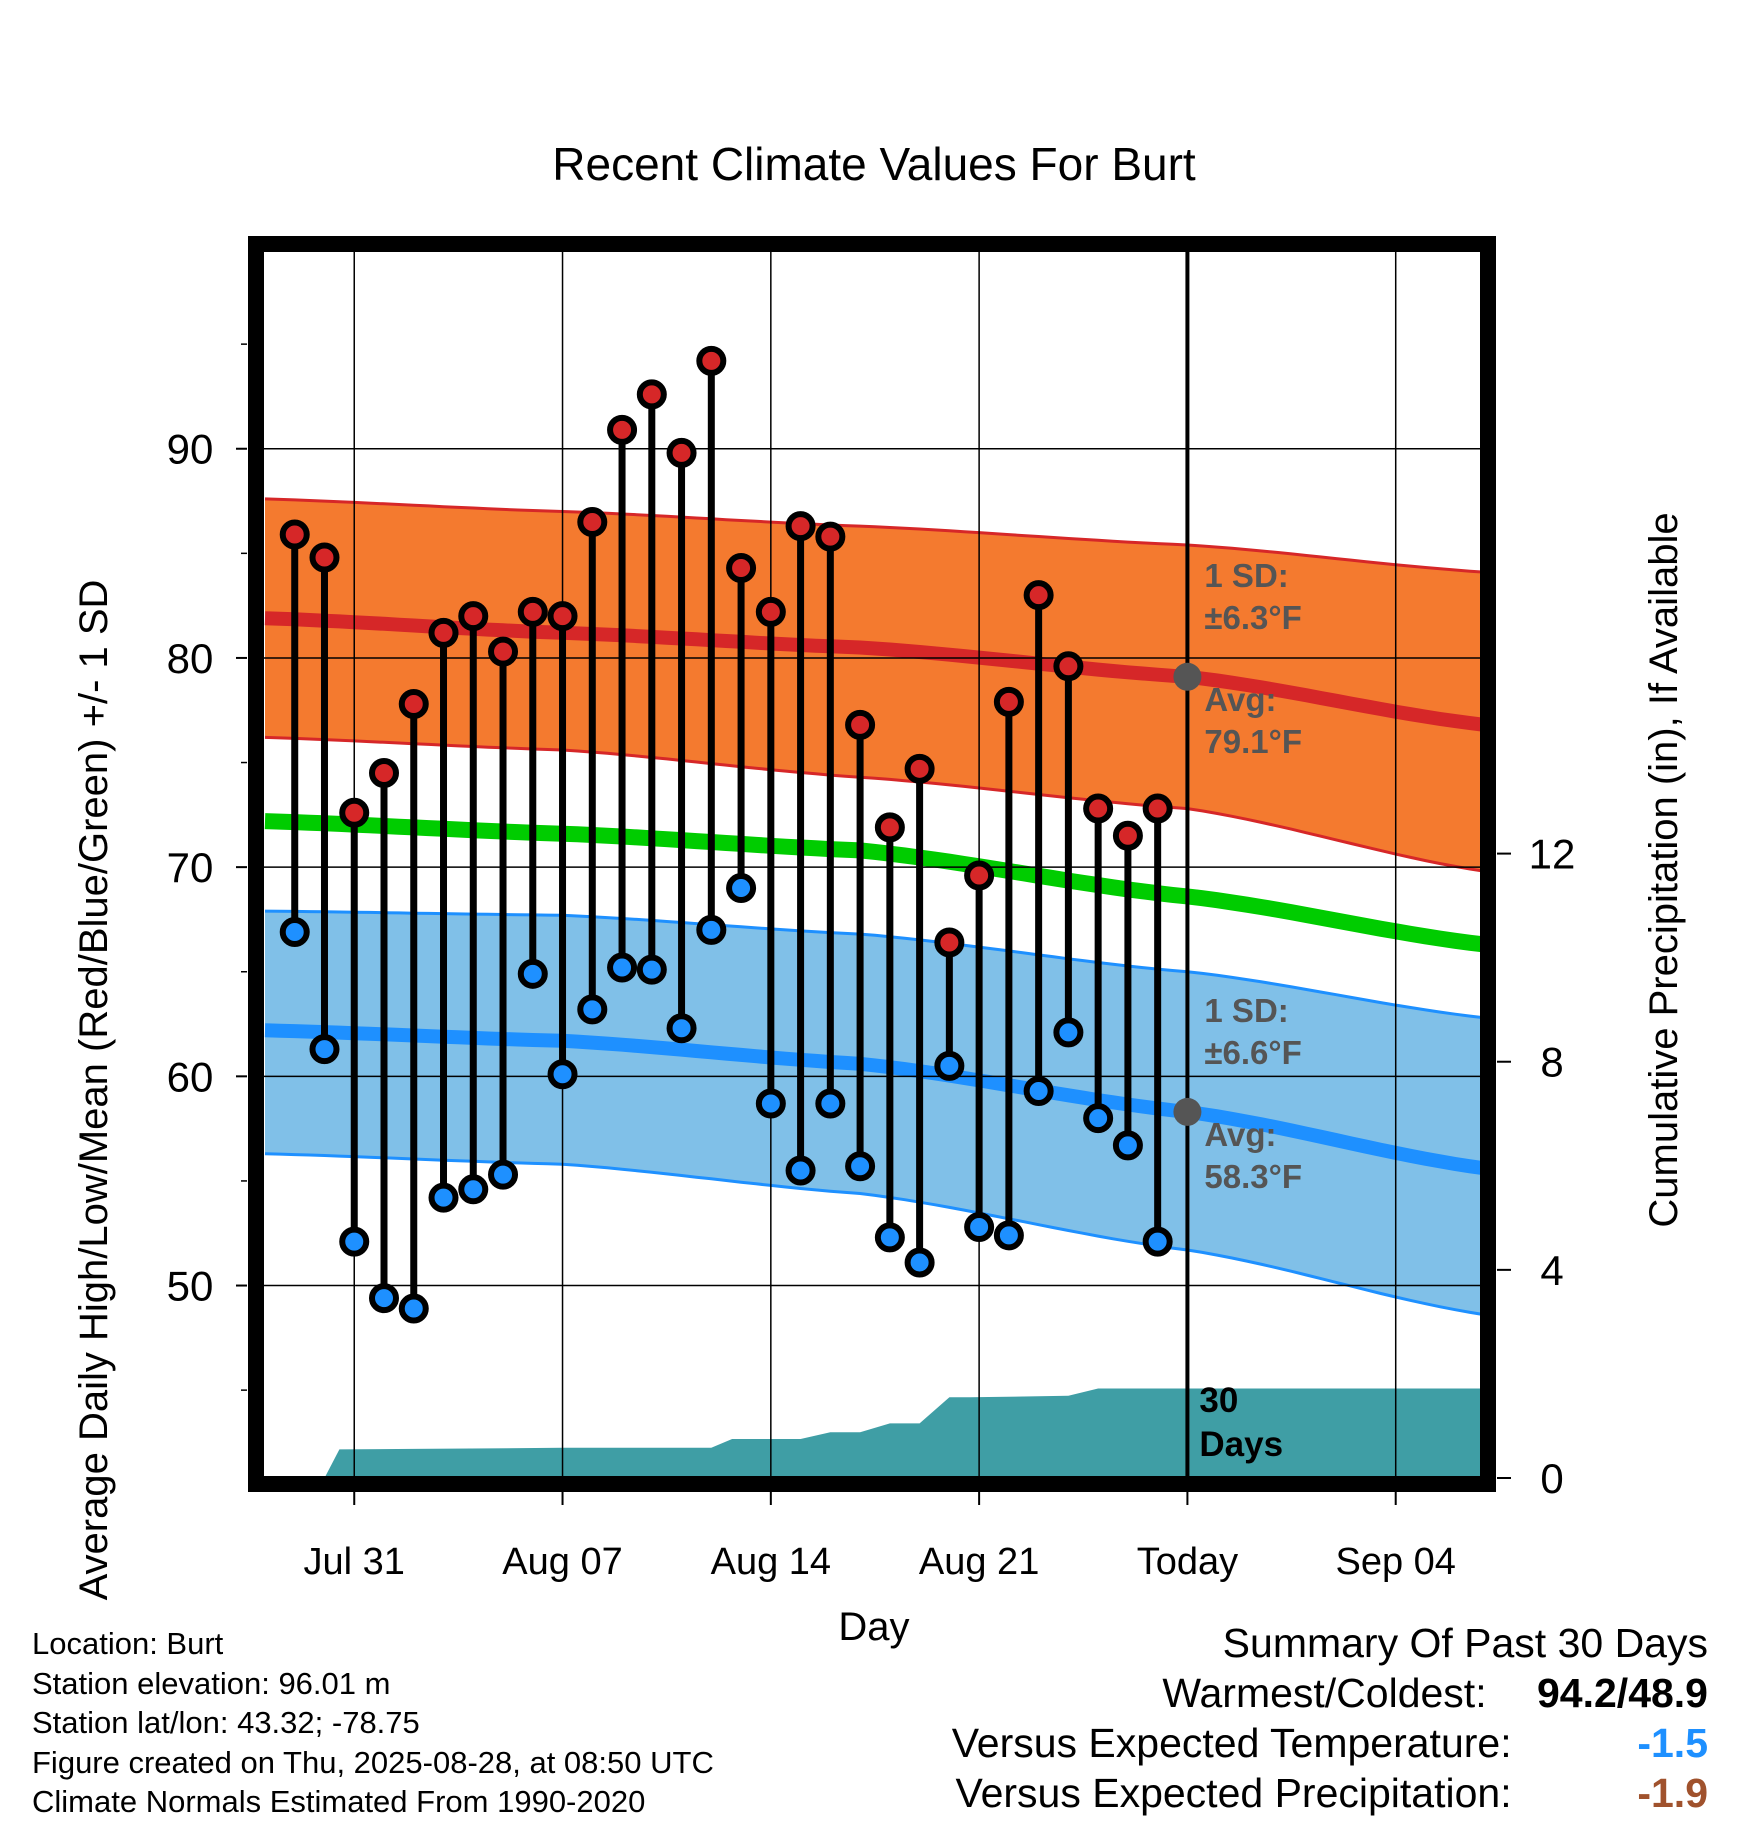  What do you see at coordinates (190, 658) in the screenshot?
I see `y-tick-label: 80` at bounding box center [190, 658].